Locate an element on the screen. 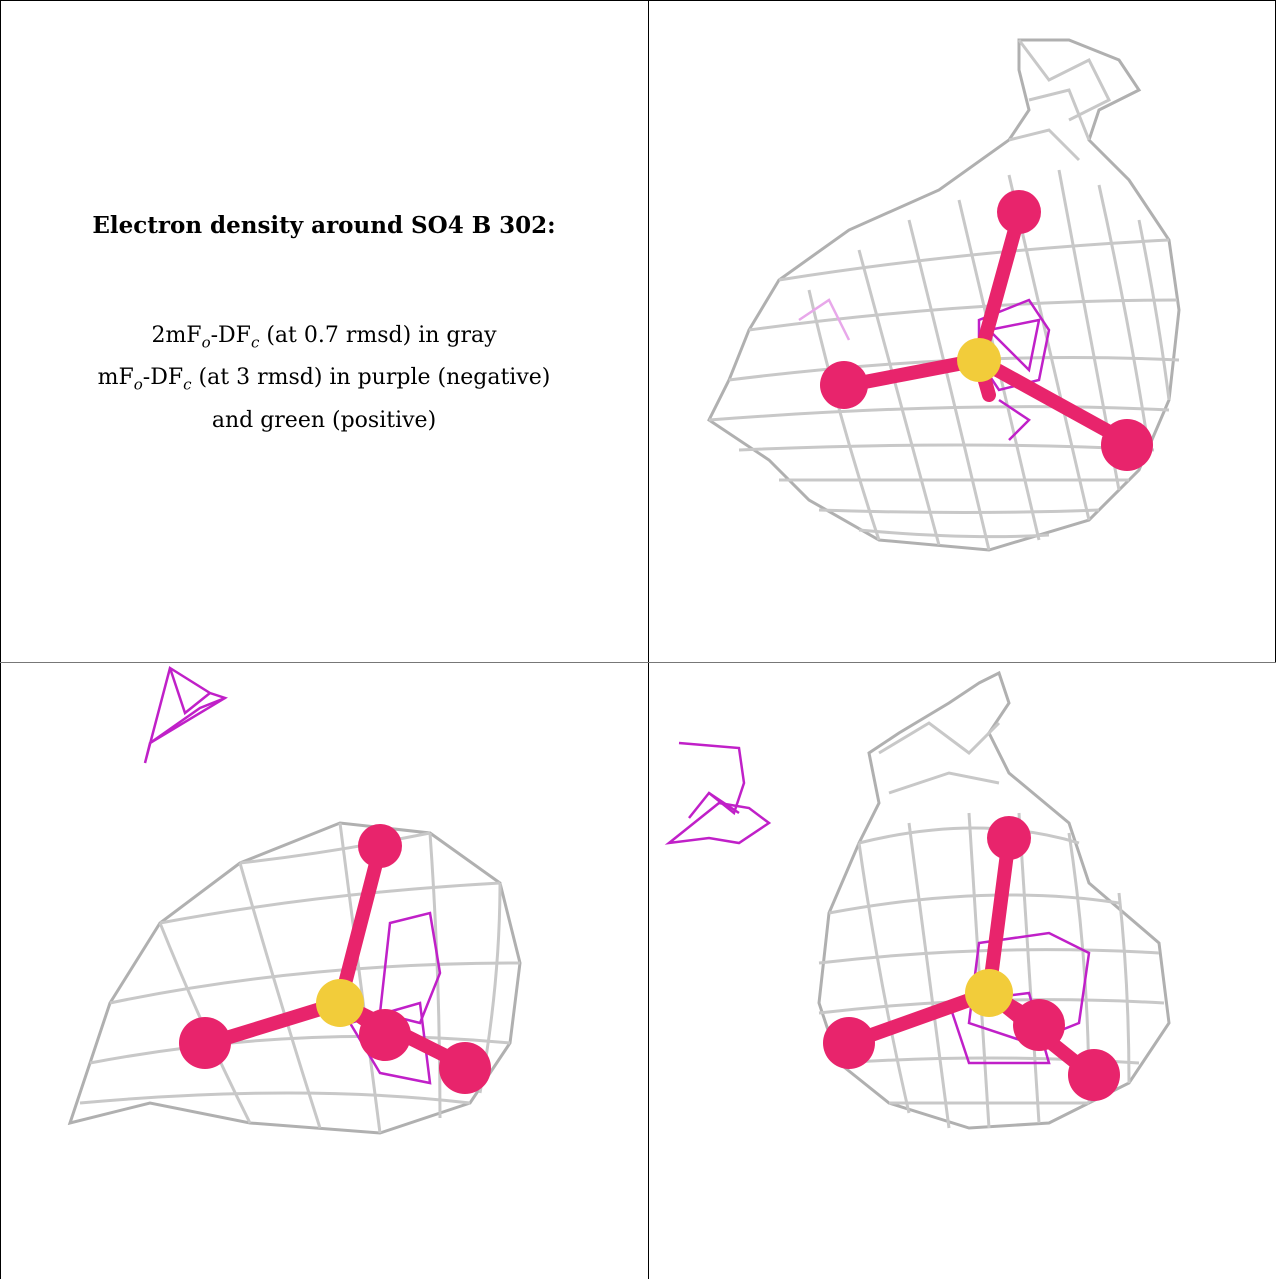 Image resolution: width=1276 pixels, height=1279 pixels. legend-line2-sub1: o is located at coordinates (138, 384).